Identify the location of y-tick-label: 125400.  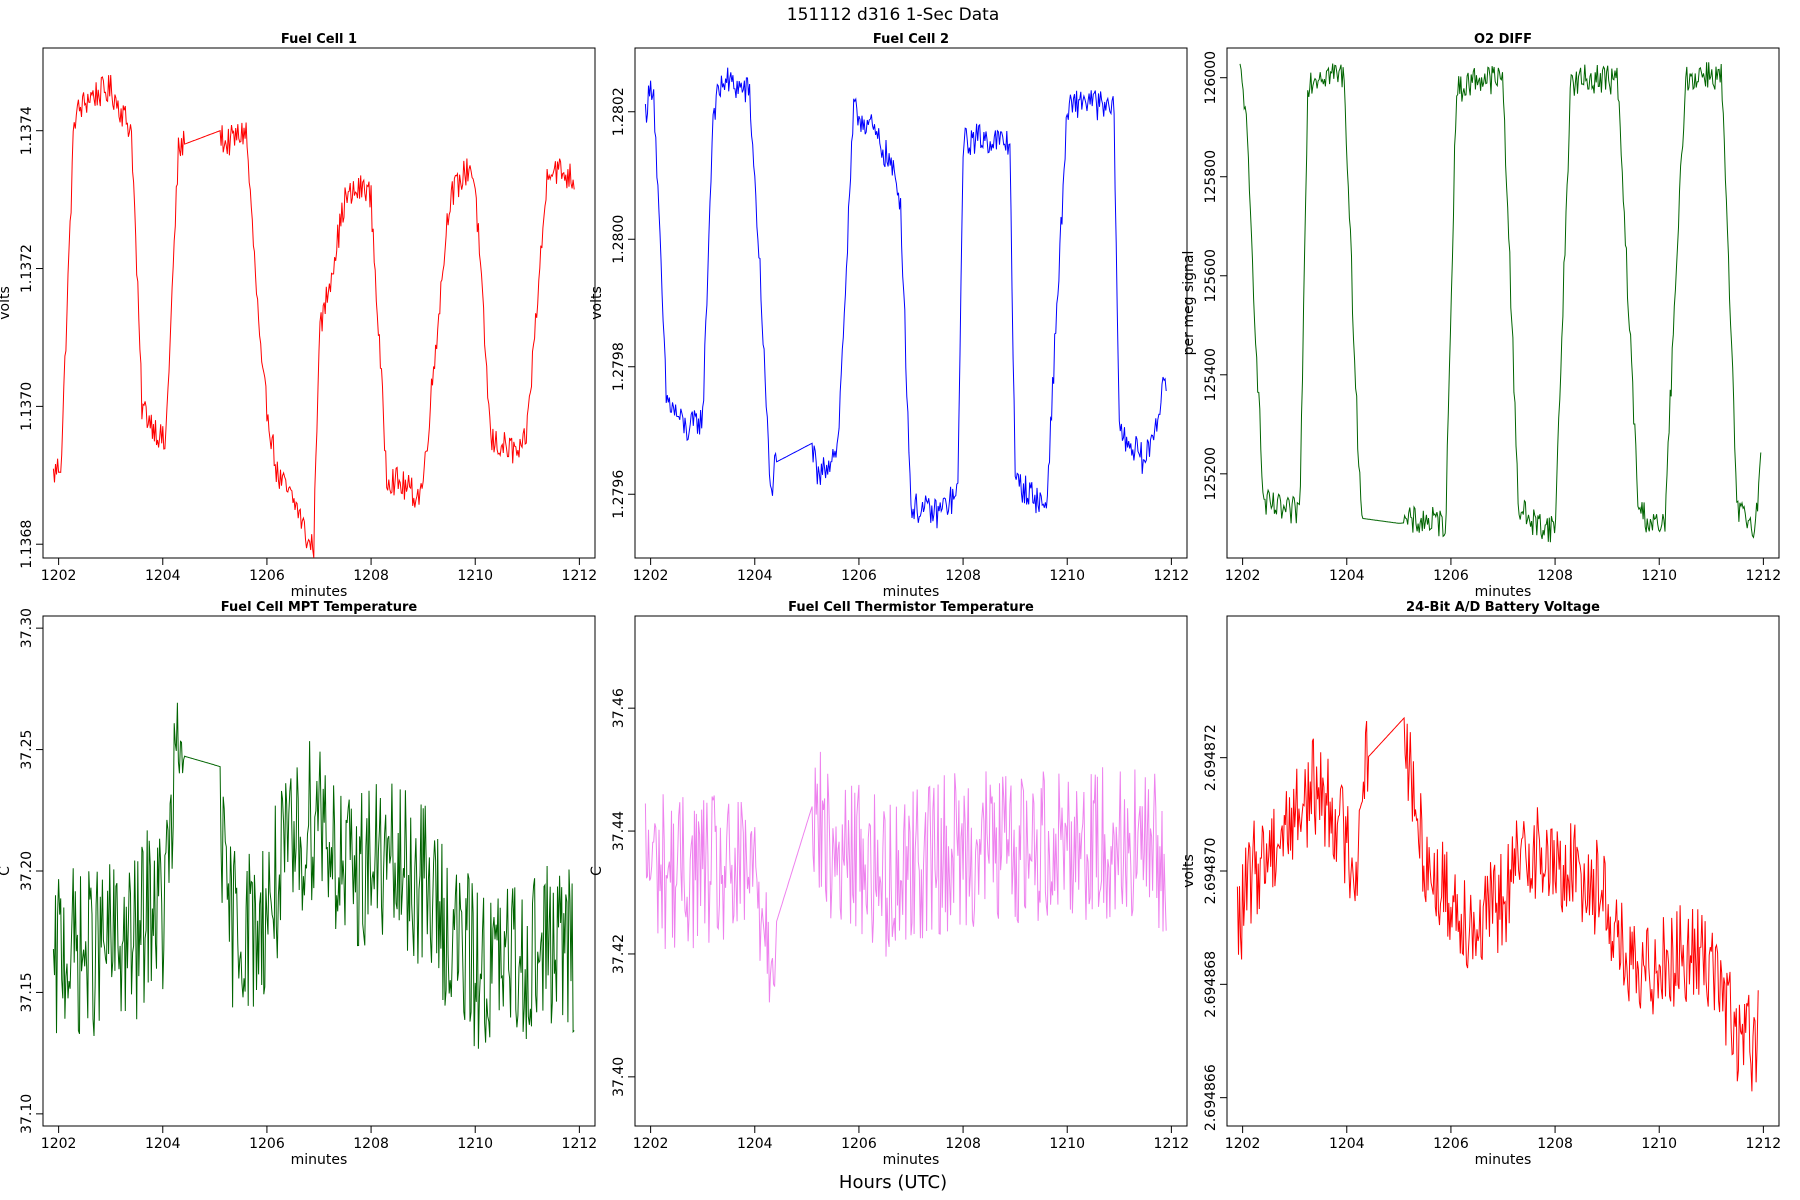
(1211, 374).